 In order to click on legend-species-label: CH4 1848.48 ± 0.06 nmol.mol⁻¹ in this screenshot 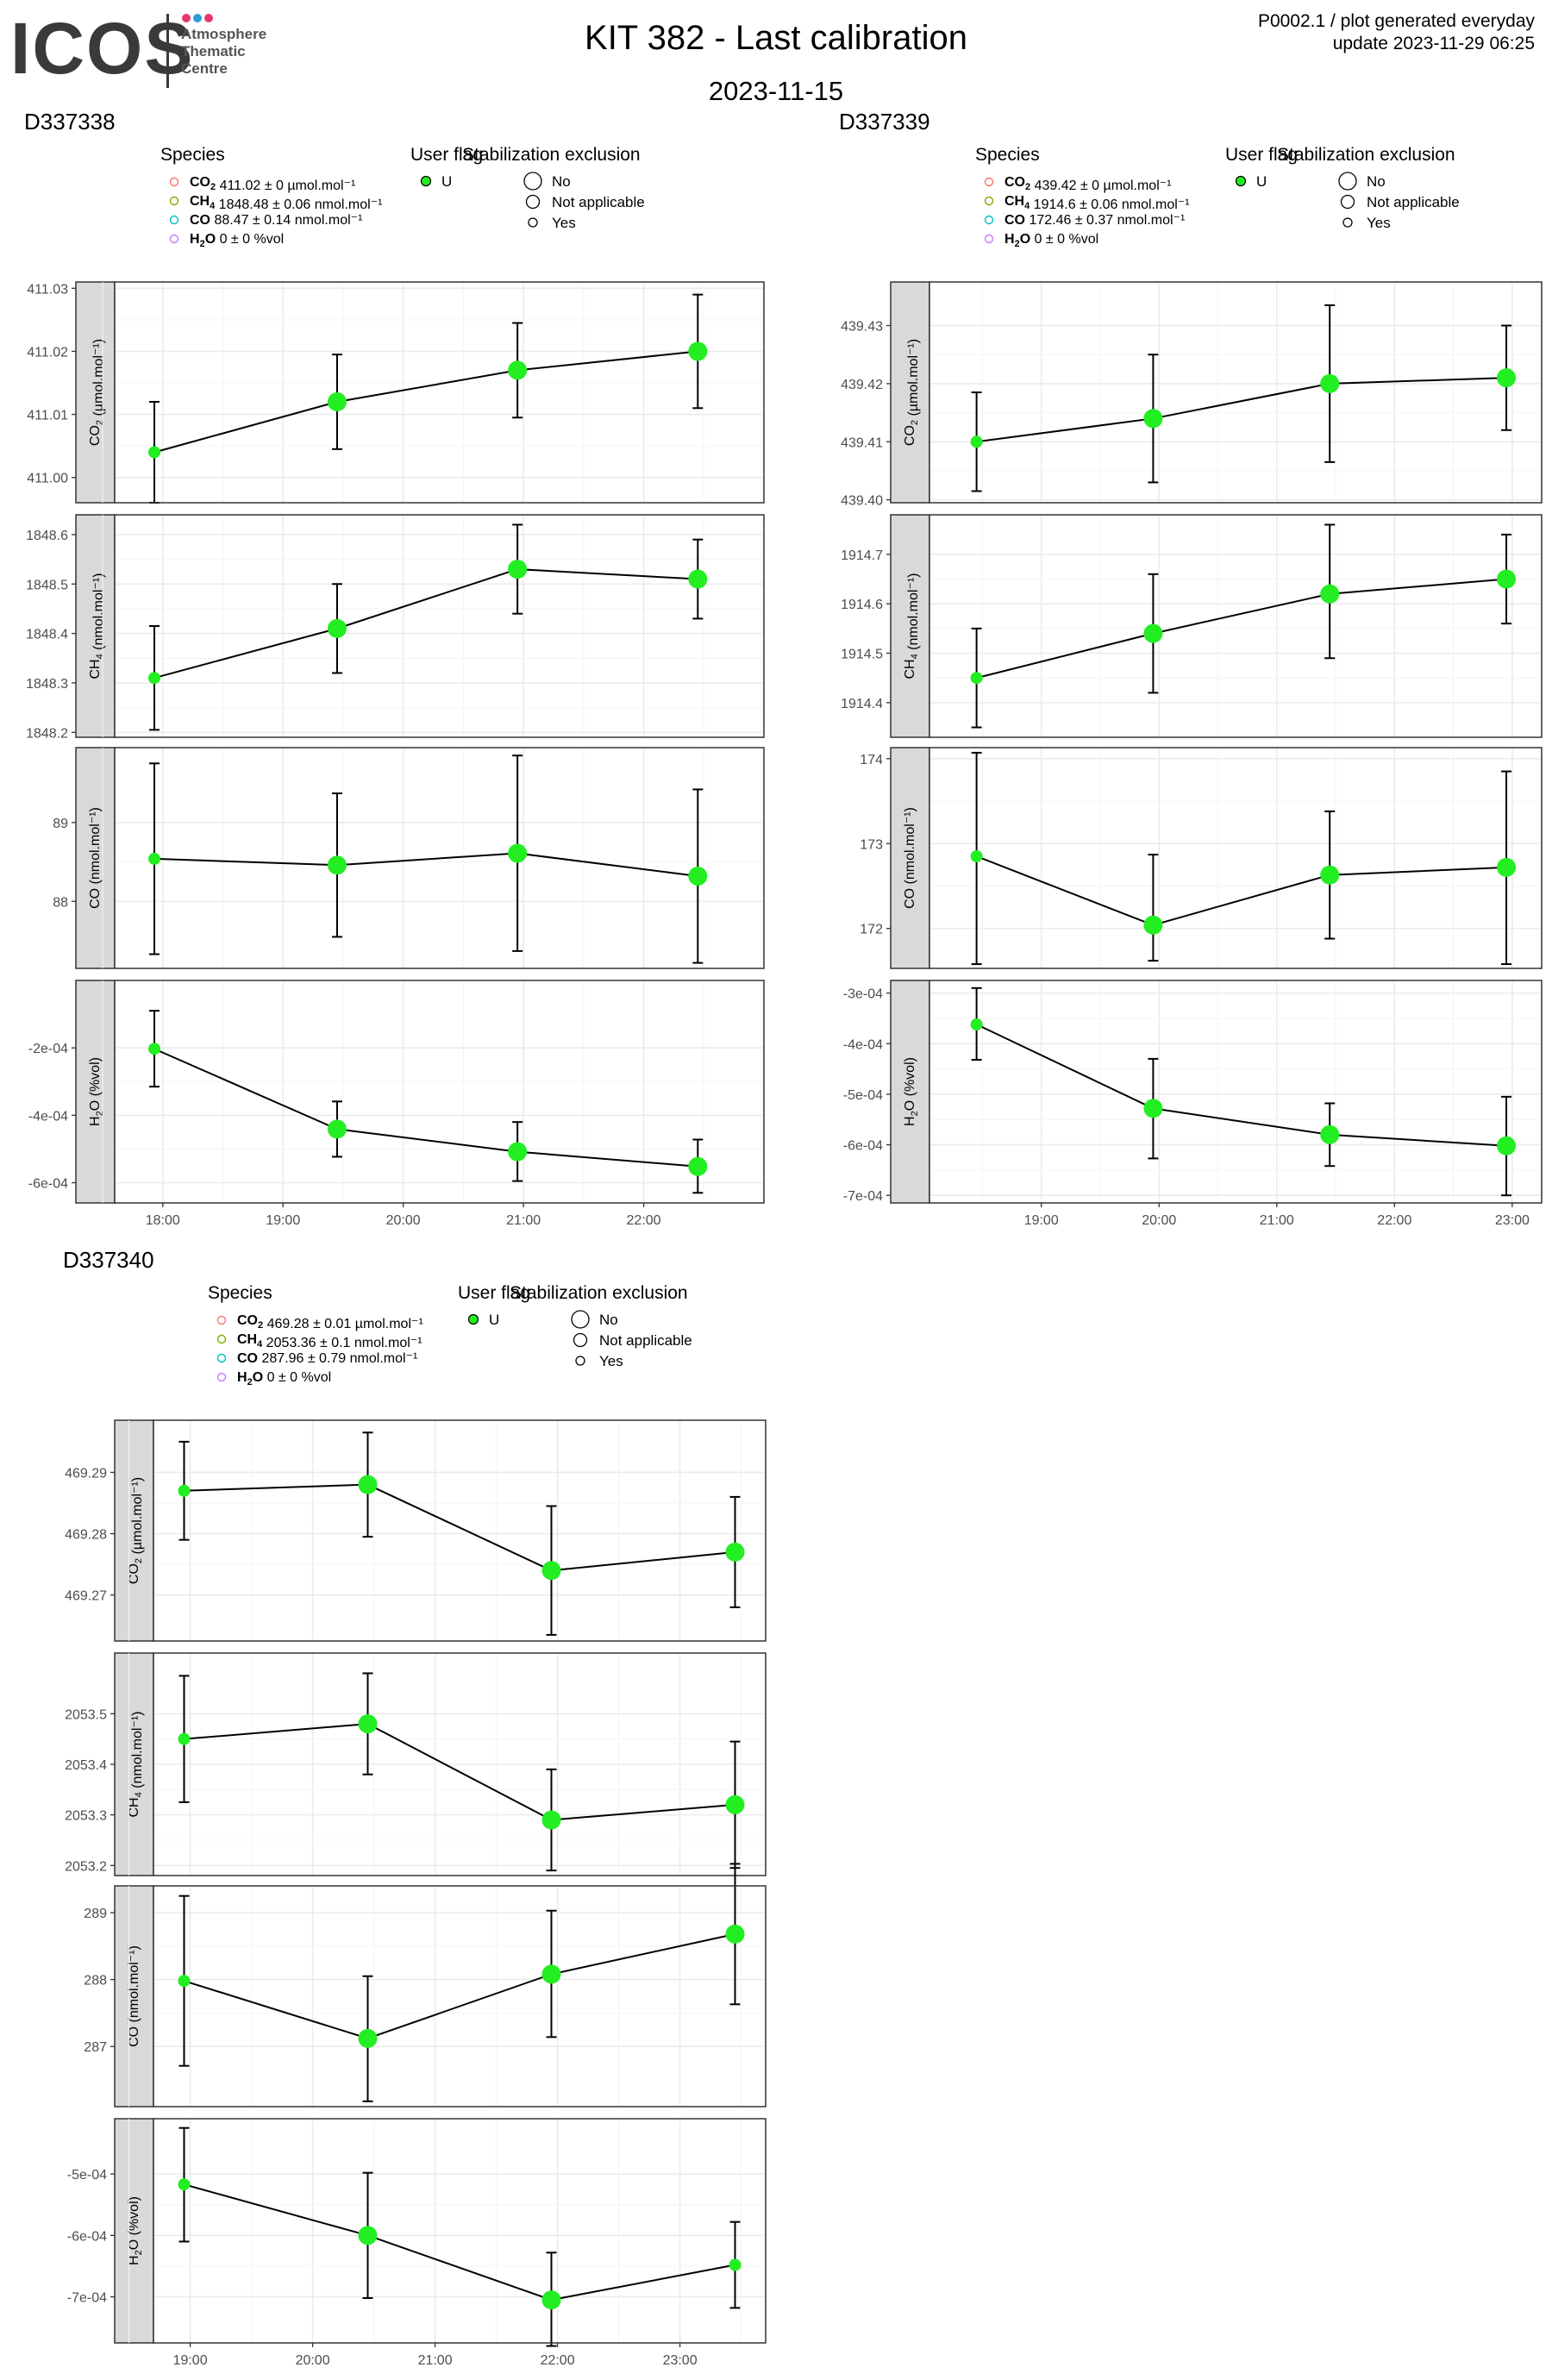, I will do `click(286, 203)`.